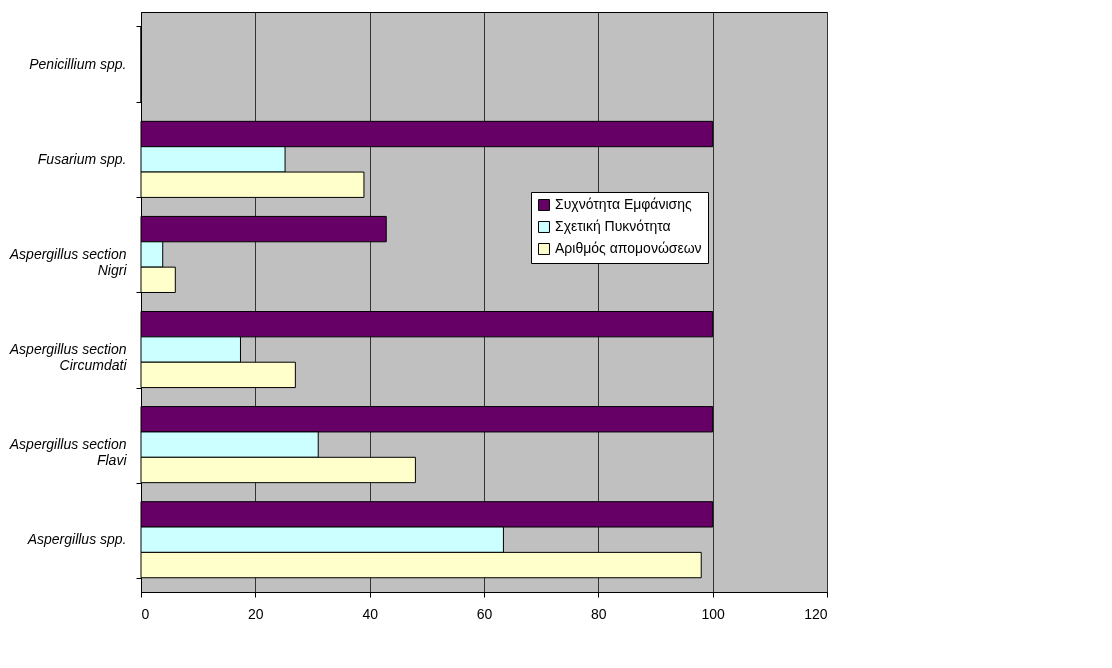  What do you see at coordinates (68, 452) in the screenshot?
I see `y-tick-label: Aspergillus section Flavi` at bounding box center [68, 452].